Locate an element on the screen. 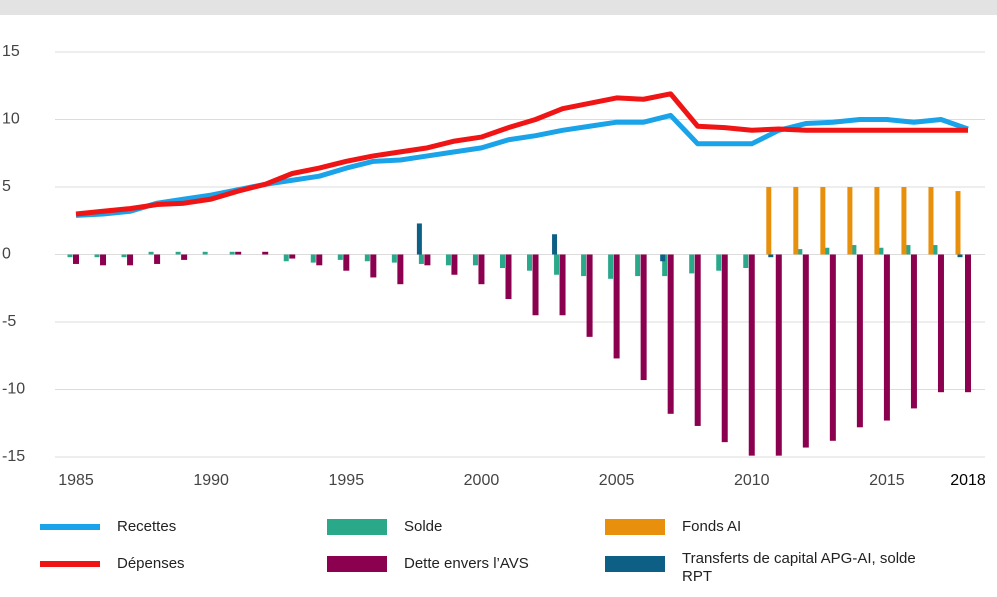  y-tick-label: 15 is located at coordinates (11, 51).